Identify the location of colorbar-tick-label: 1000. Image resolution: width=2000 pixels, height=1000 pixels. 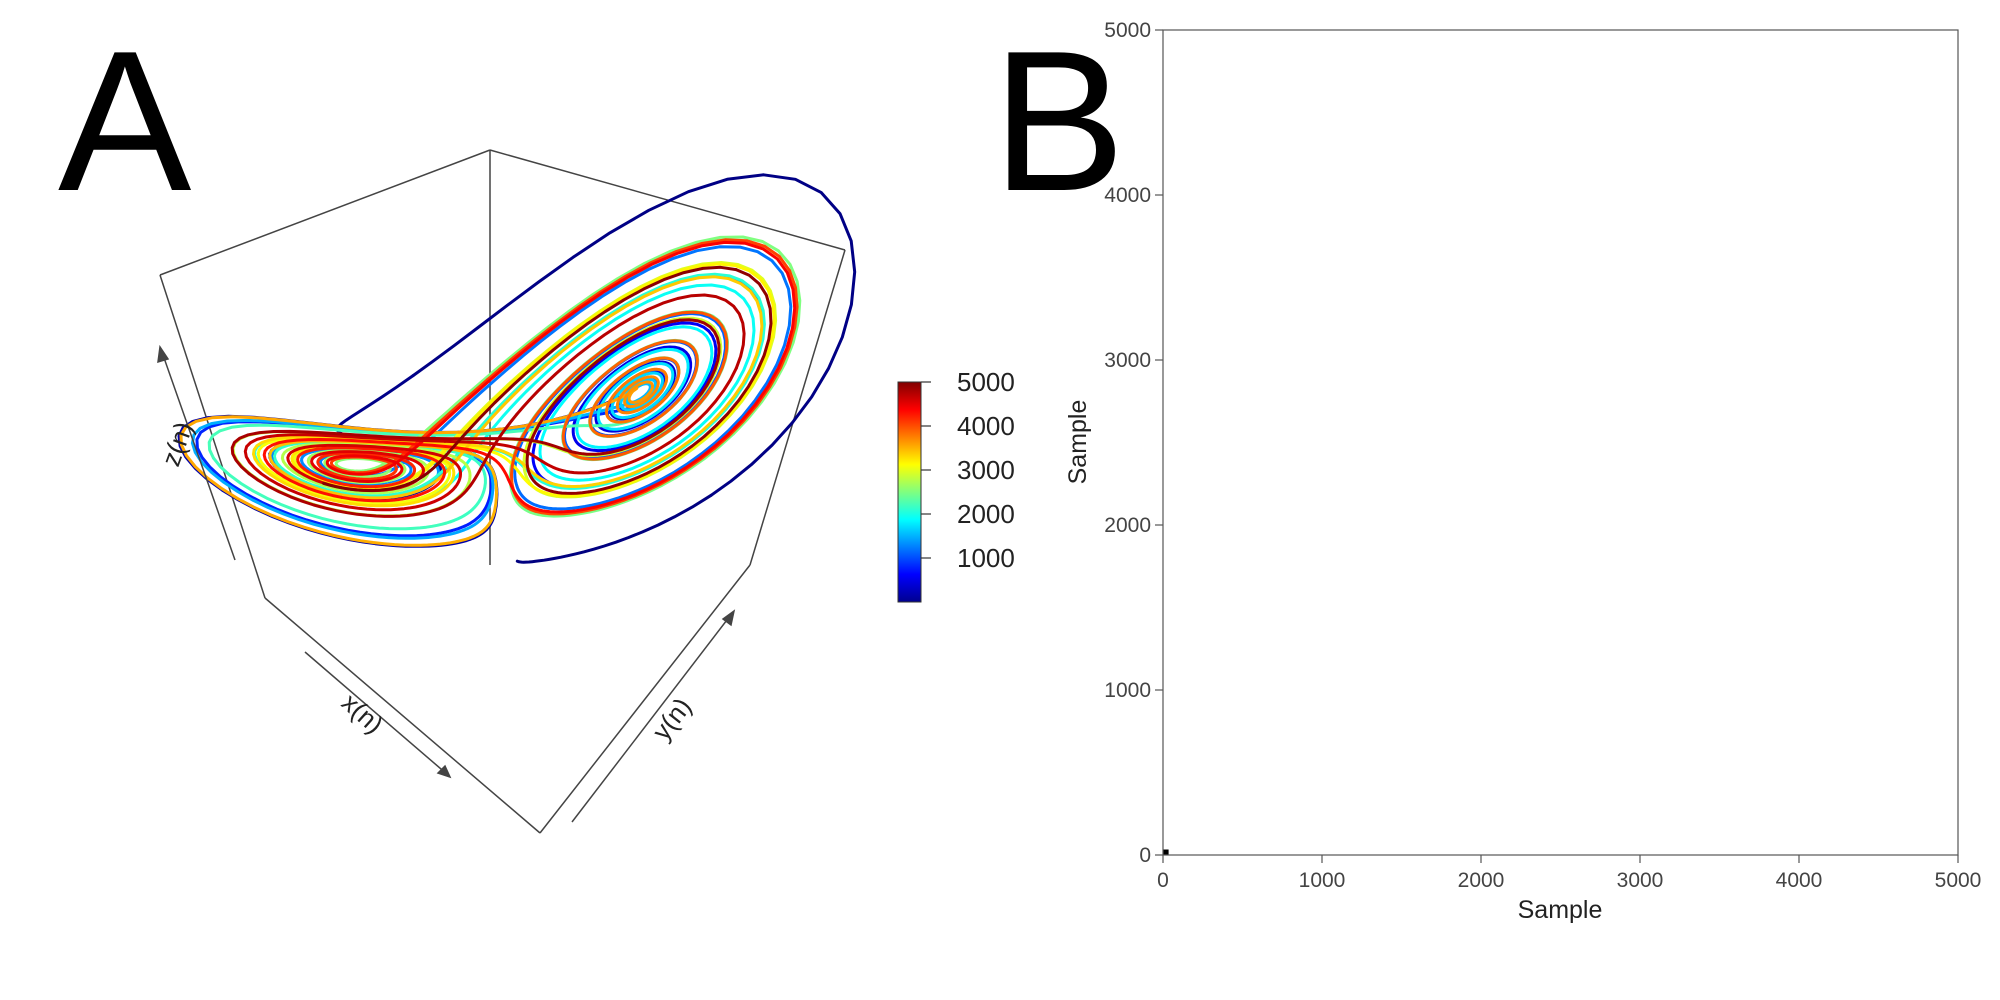
(986, 558).